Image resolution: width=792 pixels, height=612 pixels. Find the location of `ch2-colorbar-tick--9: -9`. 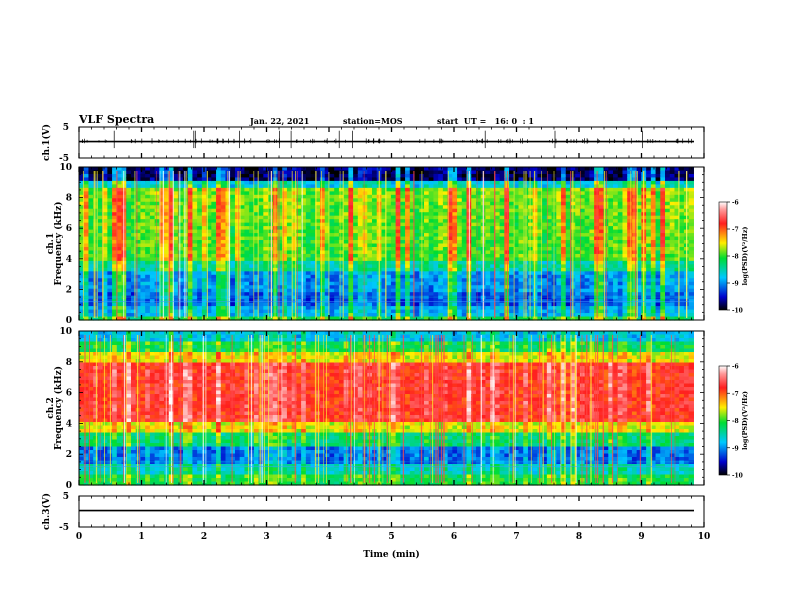

ch2-colorbar-tick--9: -9 is located at coordinates (735, 448).